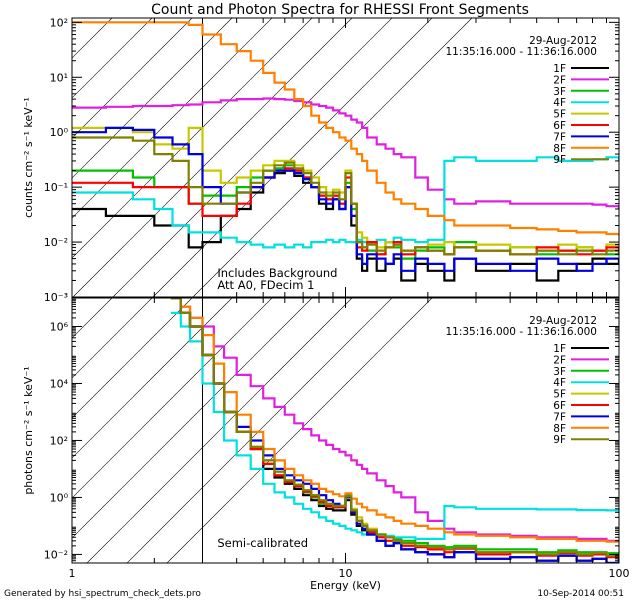 Image resolution: width=640 pixels, height=600 pixels. I want to click on footer-generated-by: Generated by hsi_spectrum_check_dets.pro, so click(102, 594).